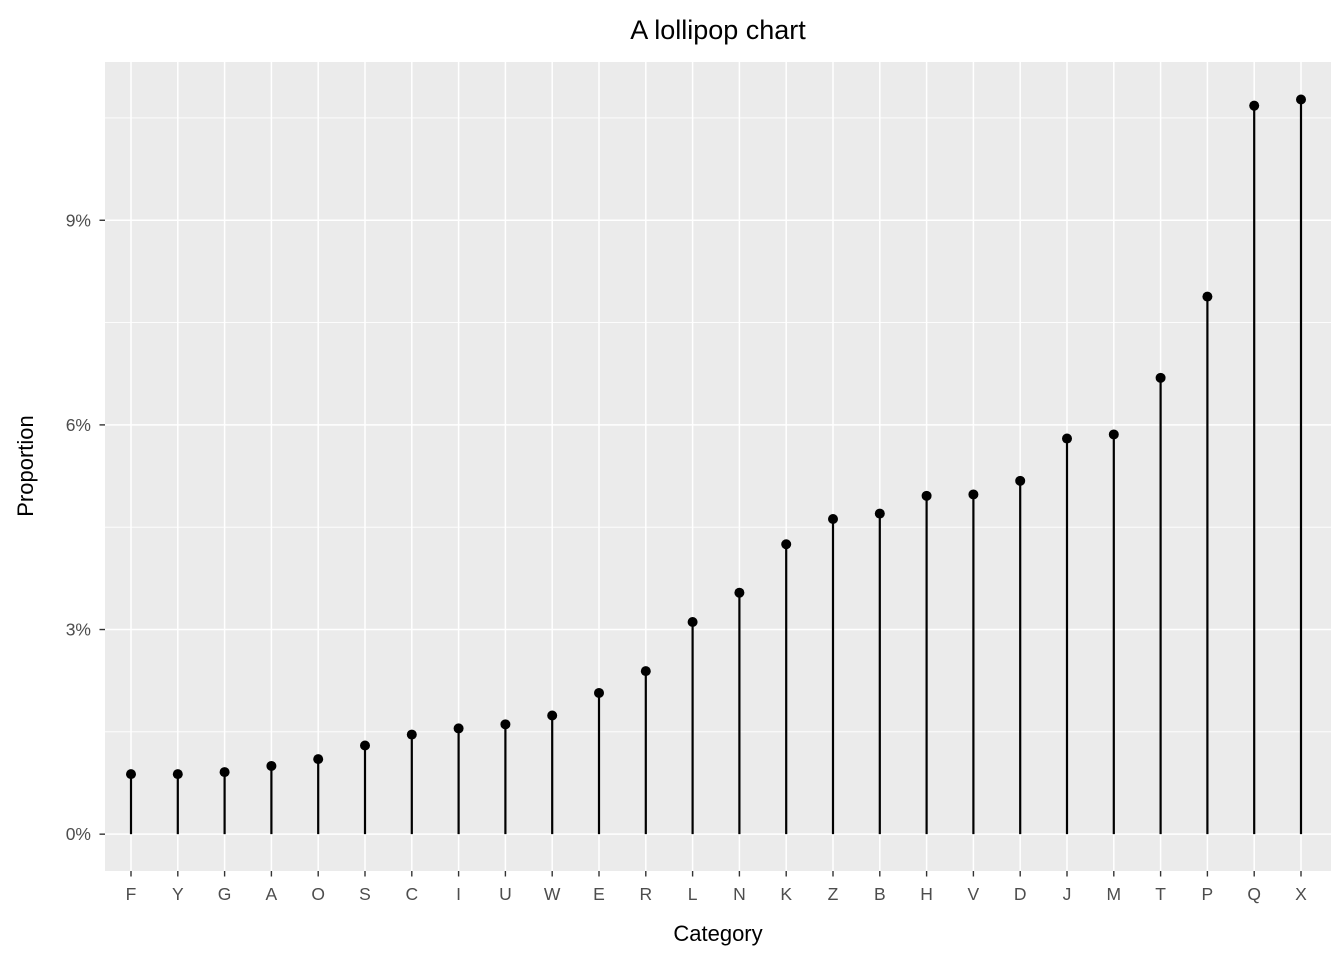 The image size is (1344, 965). I want to click on x-tick-label-A: A, so click(272, 894).